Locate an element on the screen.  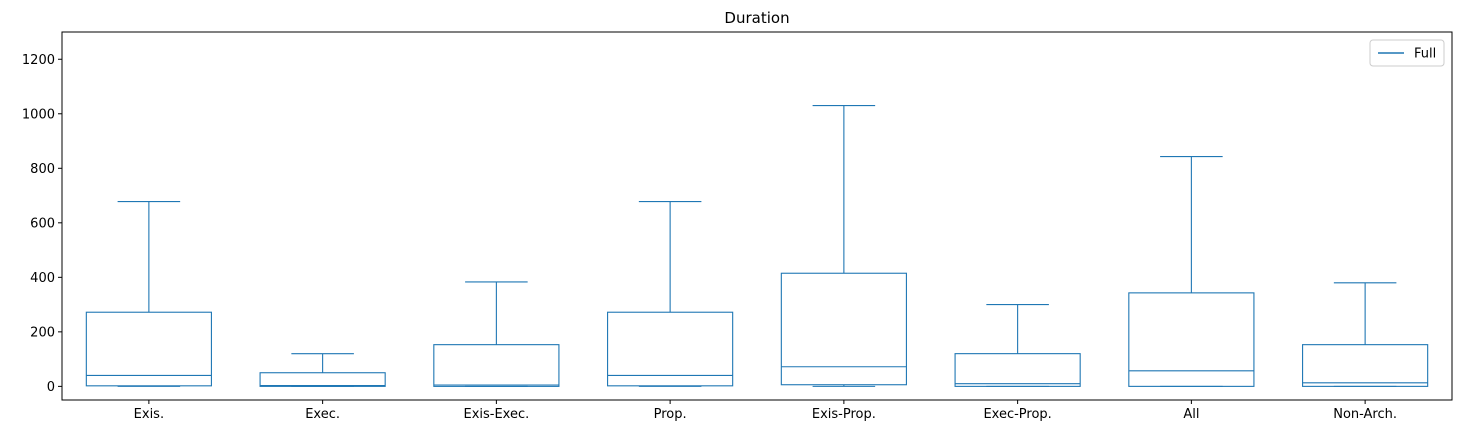
y-tick-label: 600 is located at coordinates (42, 223).